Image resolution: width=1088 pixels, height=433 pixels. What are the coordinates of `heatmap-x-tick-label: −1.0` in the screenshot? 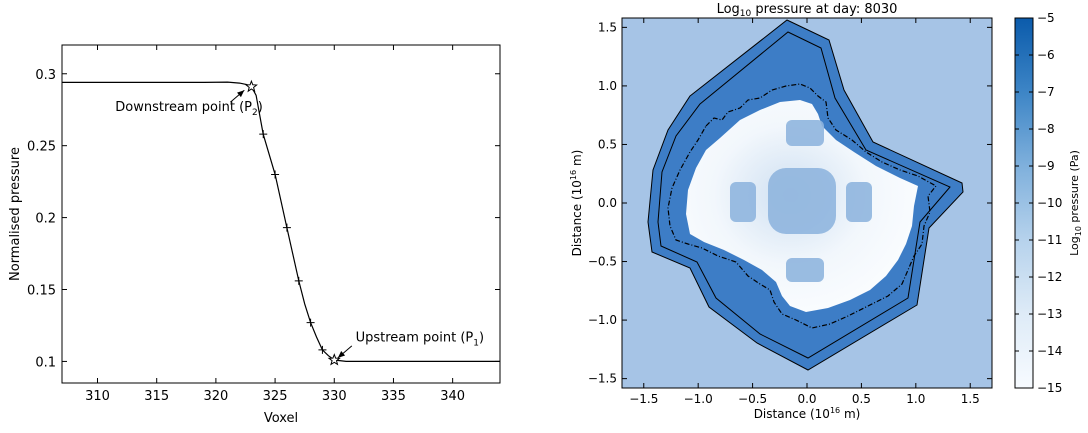 It's located at (698, 399).